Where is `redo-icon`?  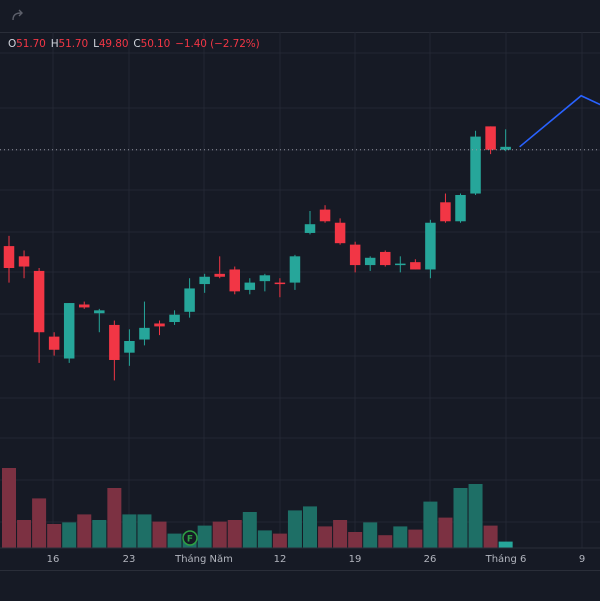
redo-icon is located at coordinates (18, 16).